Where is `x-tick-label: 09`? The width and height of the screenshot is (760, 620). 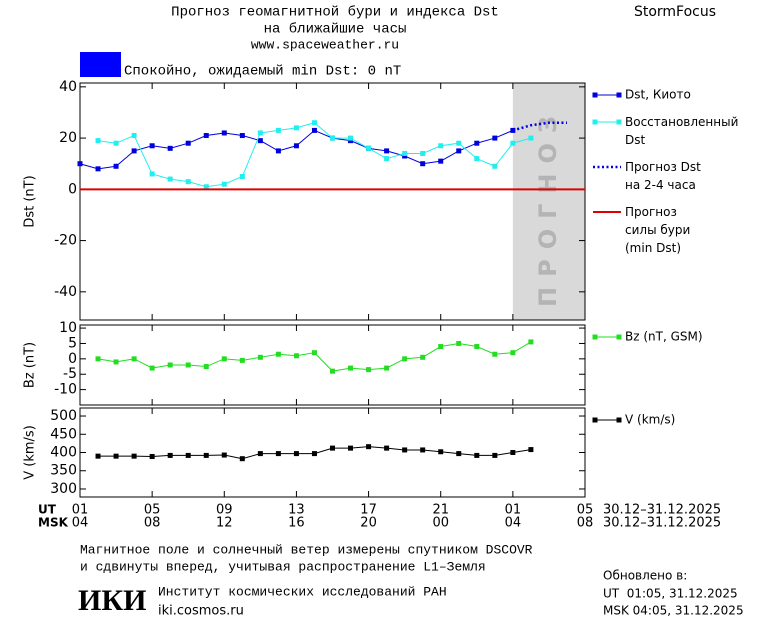 x-tick-label: 09 is located at coordinates (224, 510).